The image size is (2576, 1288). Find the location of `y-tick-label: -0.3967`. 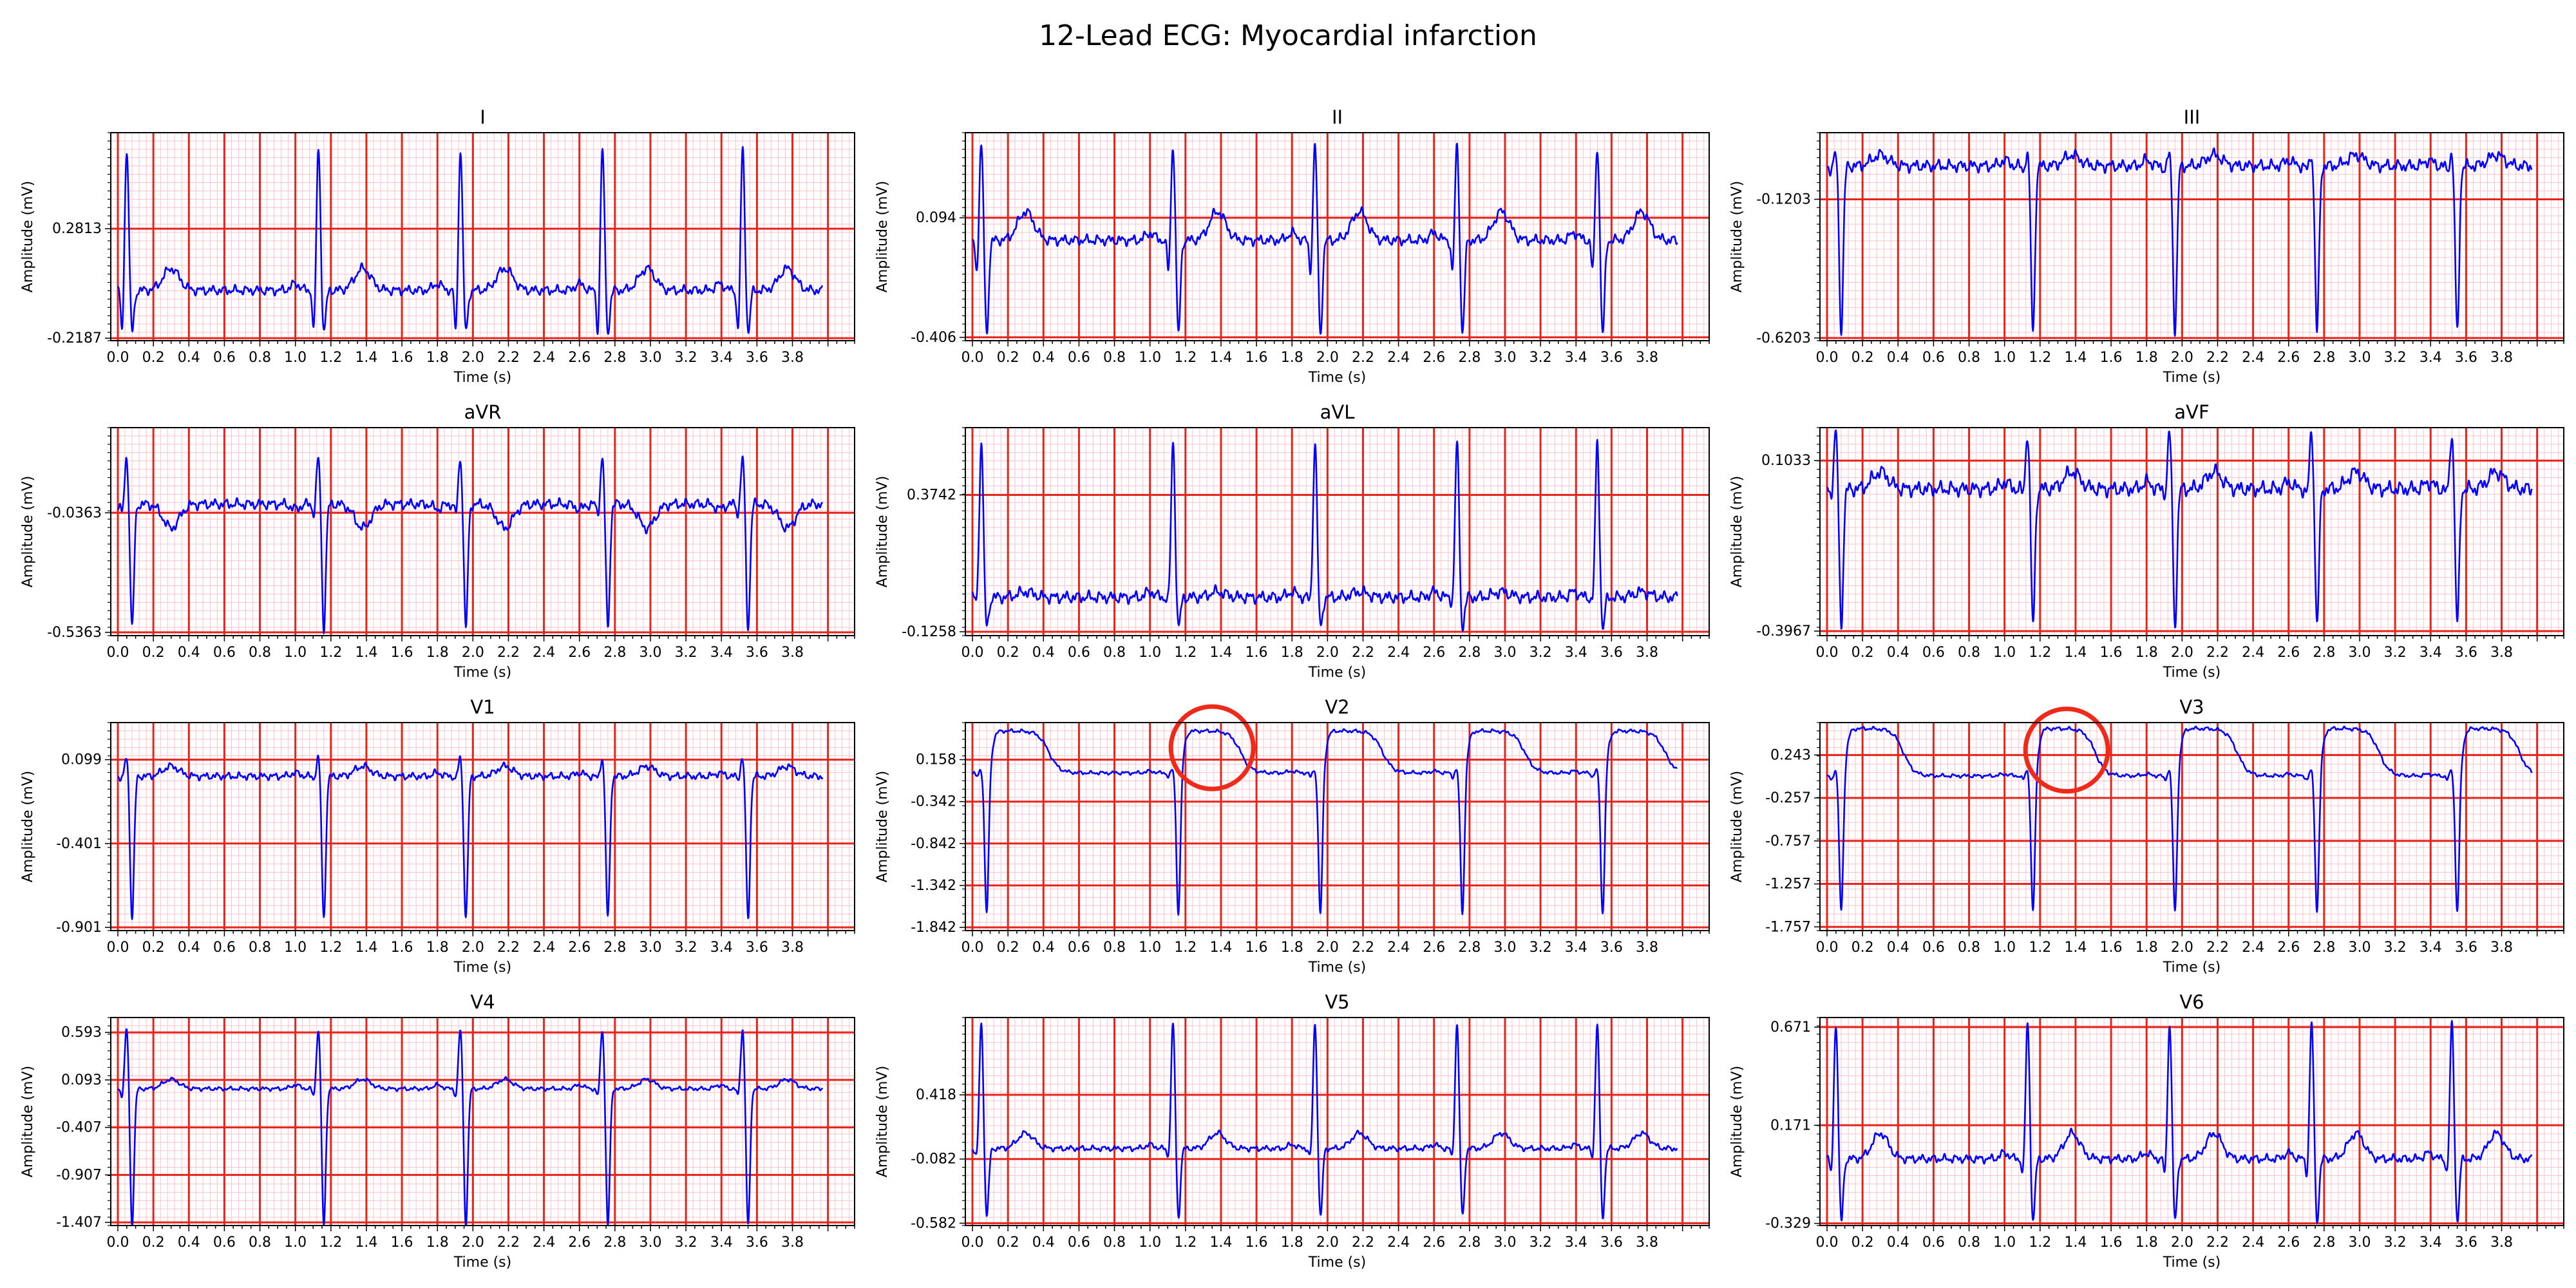

y-tick-label: -0.3967 is located at coordinates (1783, 631).